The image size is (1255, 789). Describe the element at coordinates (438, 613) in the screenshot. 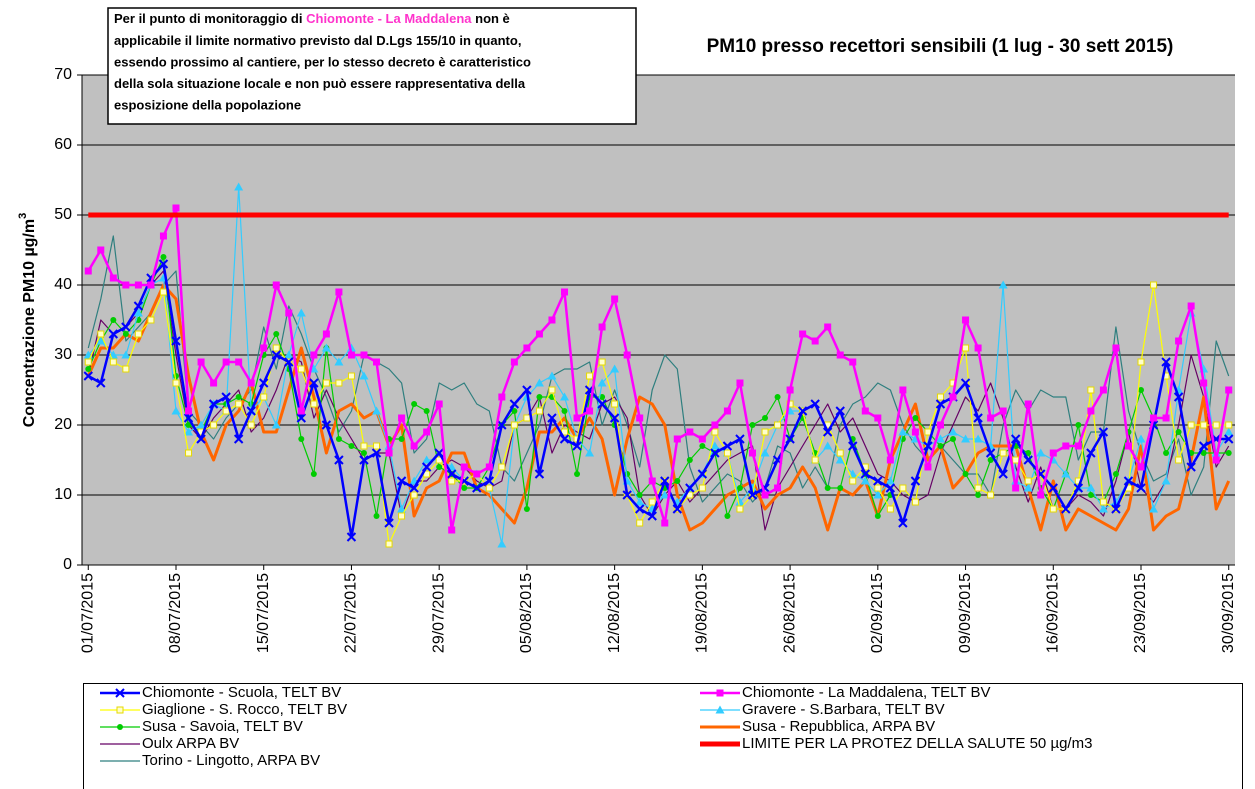

I see `x-tick-label: 29/07/2015` at that location.